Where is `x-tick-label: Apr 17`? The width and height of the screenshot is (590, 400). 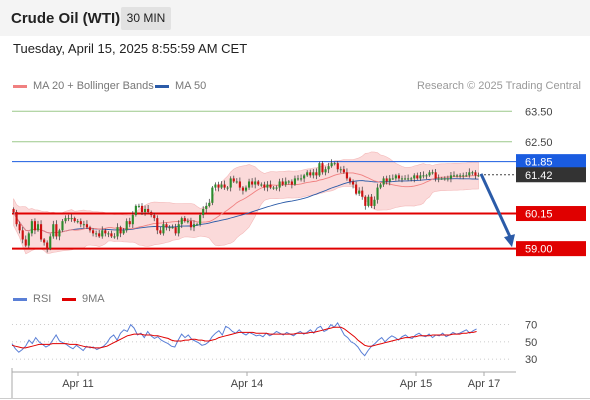
x-tick-label: Apr 17 is located at coordinates (484, 384).